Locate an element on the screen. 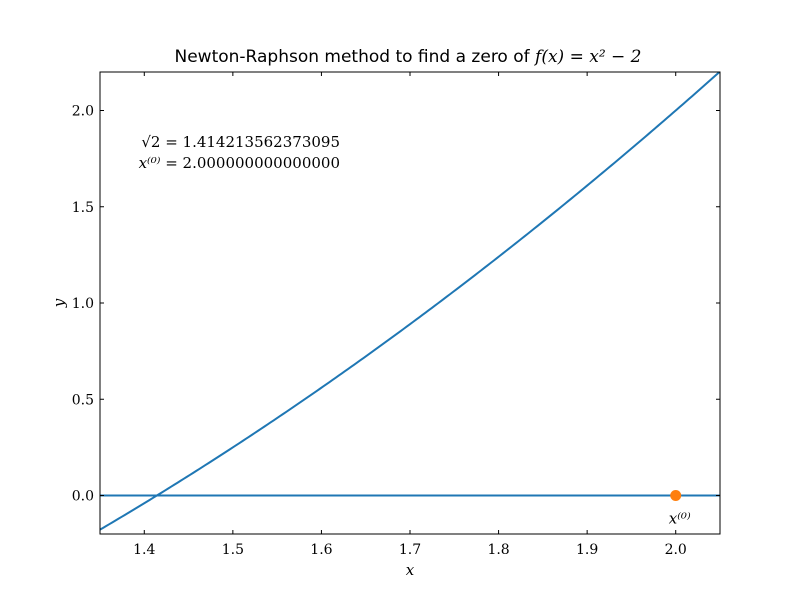 The width and height of the screenshot is (800, 600). sqrt2-annotation: √2 = 1.414213562373095 is located at coordinates (240, 142).